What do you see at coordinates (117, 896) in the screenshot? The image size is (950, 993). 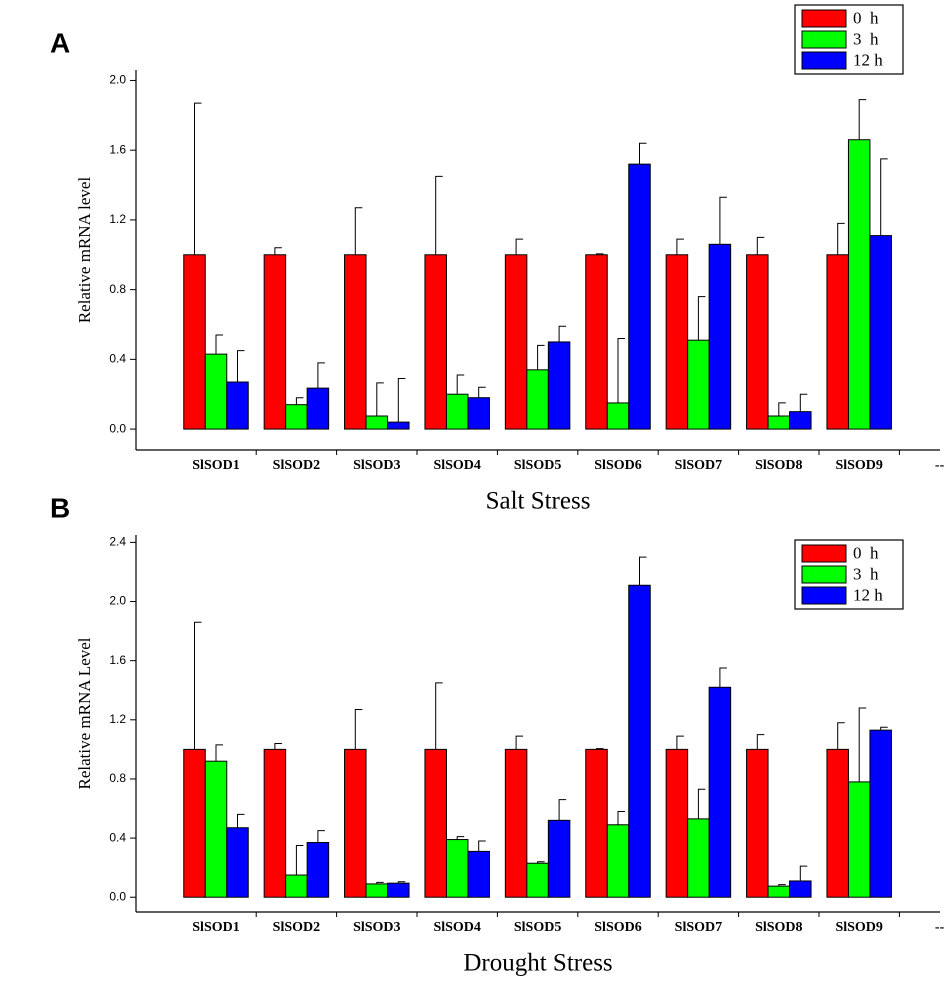 I see `y-tick-label: 0.0` at bounding box center [117, 896].